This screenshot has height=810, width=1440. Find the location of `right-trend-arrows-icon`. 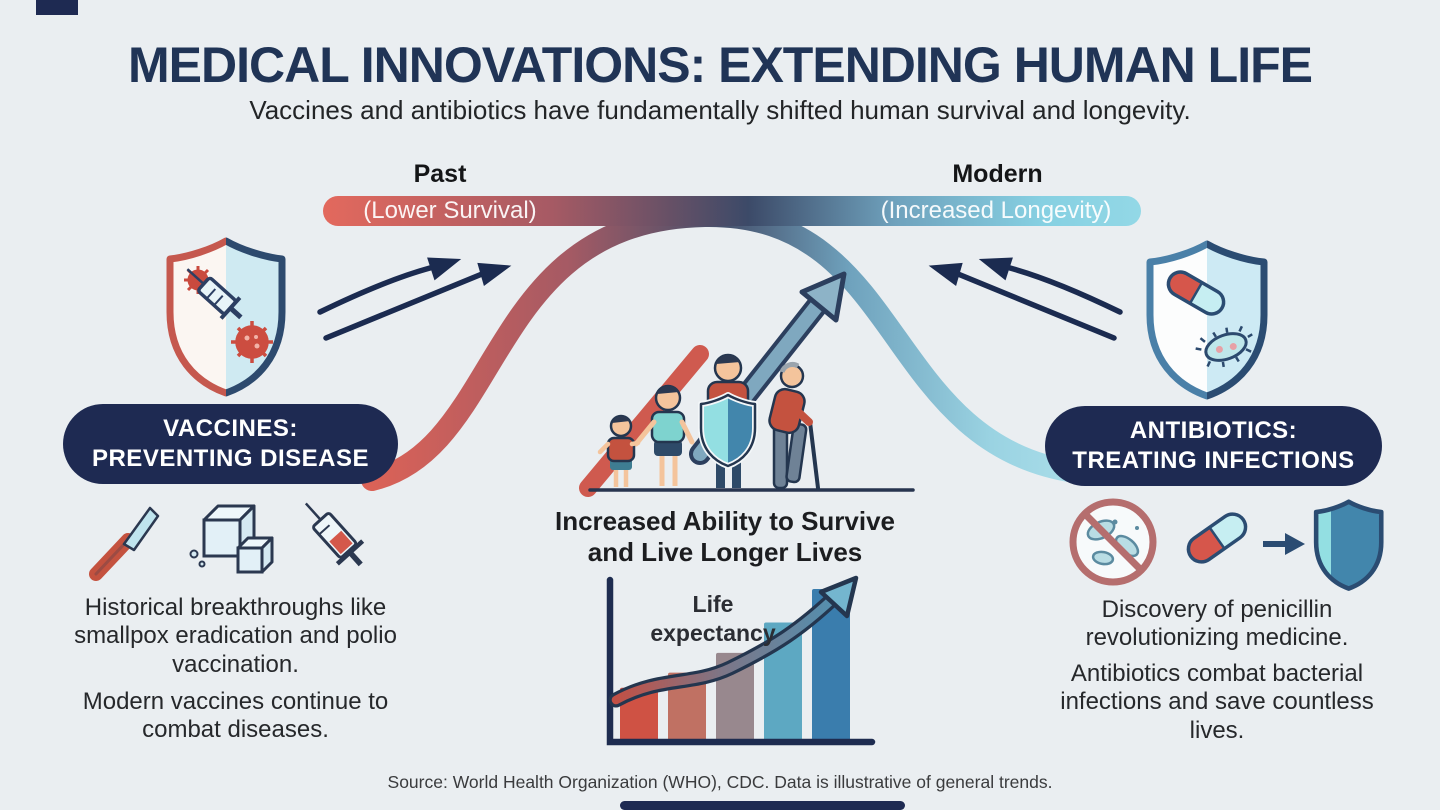

right-trend-arrows-icon is located at coordinates (1039, 303).